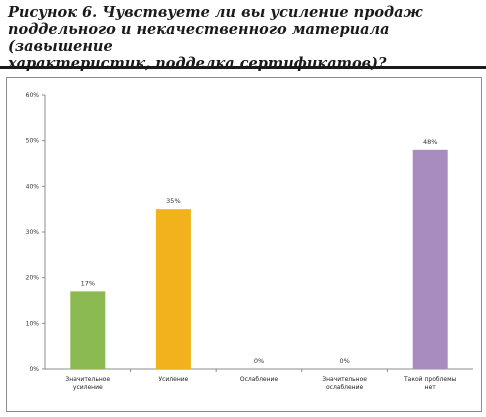  What do you see at coordinates (344, 383) in the screenshot?
I see `x-tick-label: Значительное ослабление` at bounding box center [344, 383].